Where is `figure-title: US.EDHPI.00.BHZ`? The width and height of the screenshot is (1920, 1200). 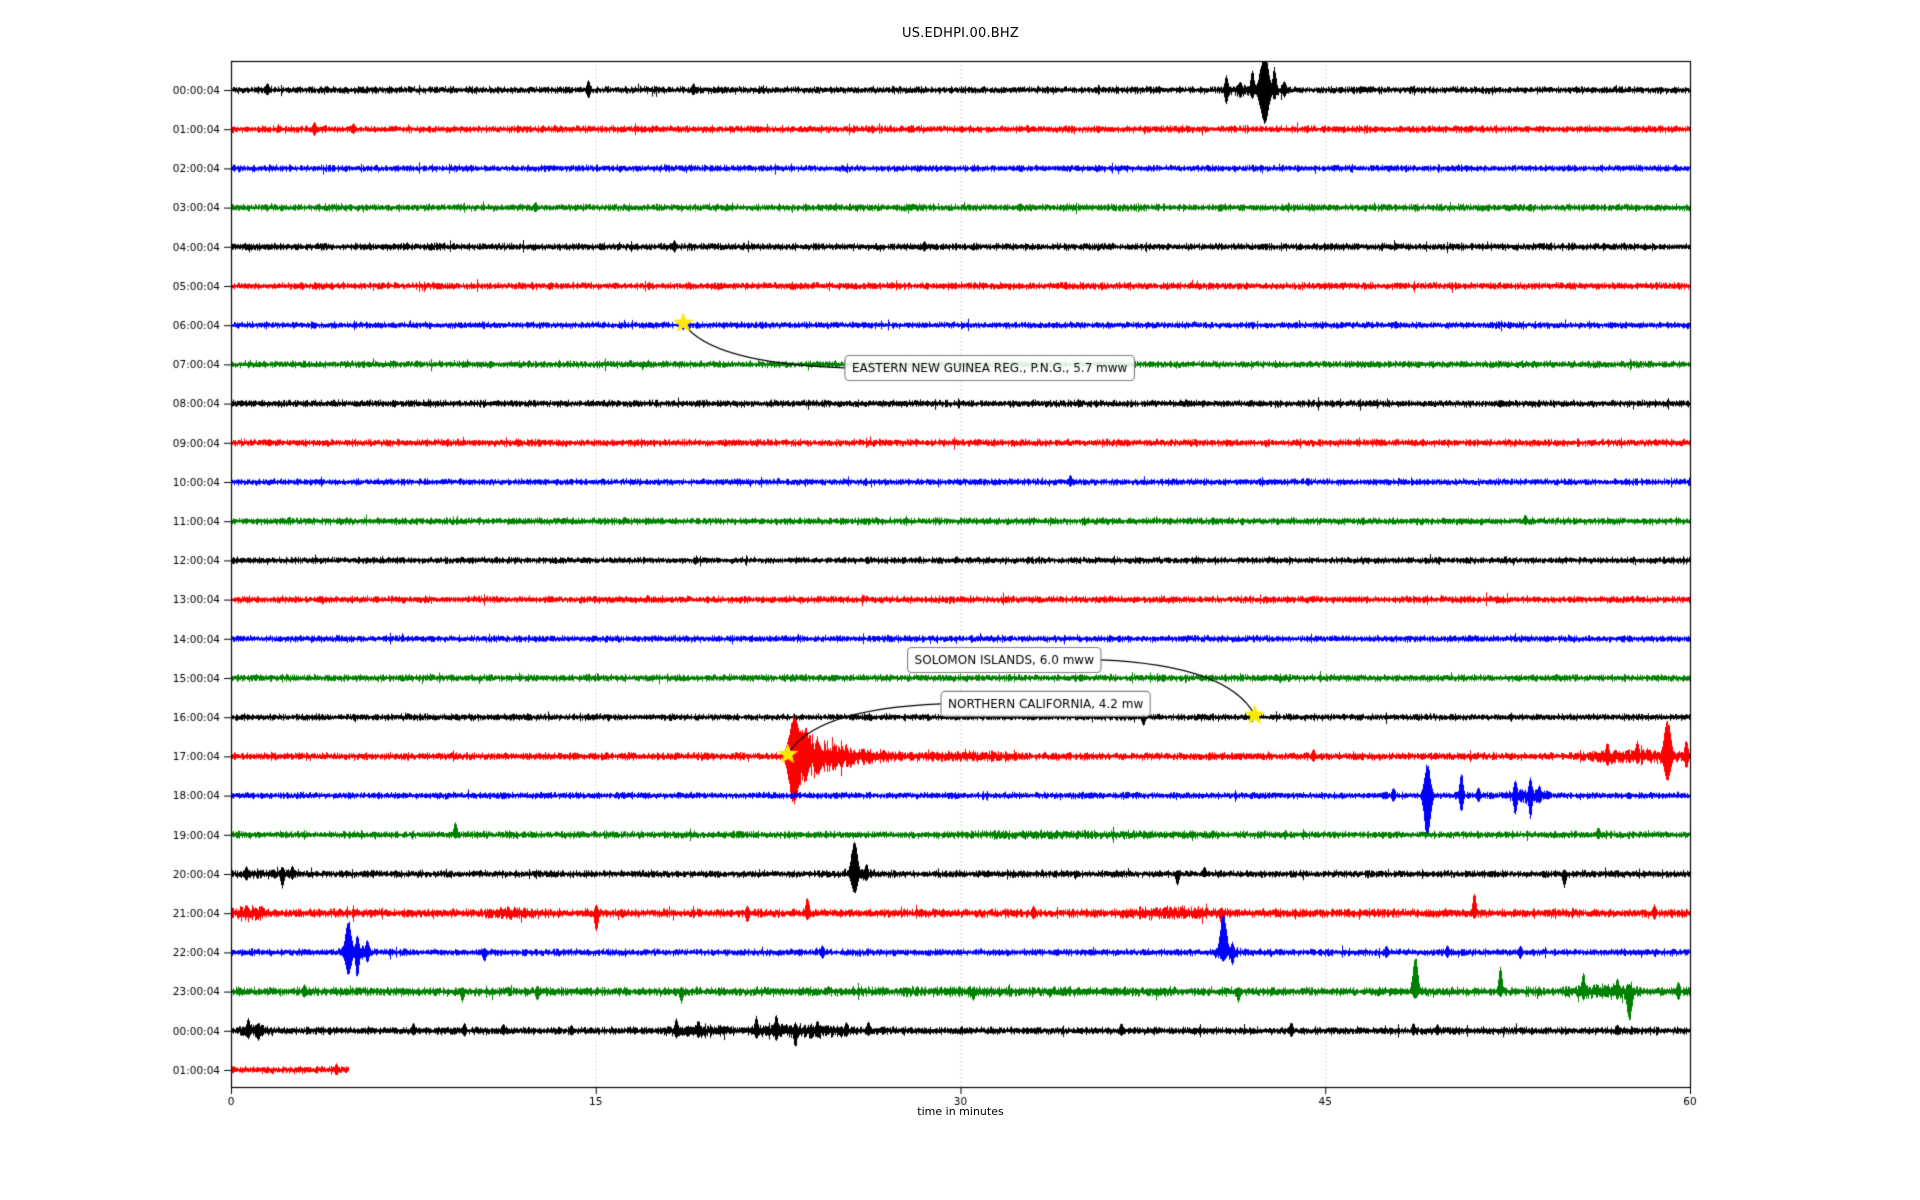 figure-title: US.EDHPI.00.BHZ is located at coordinates (960, 33).